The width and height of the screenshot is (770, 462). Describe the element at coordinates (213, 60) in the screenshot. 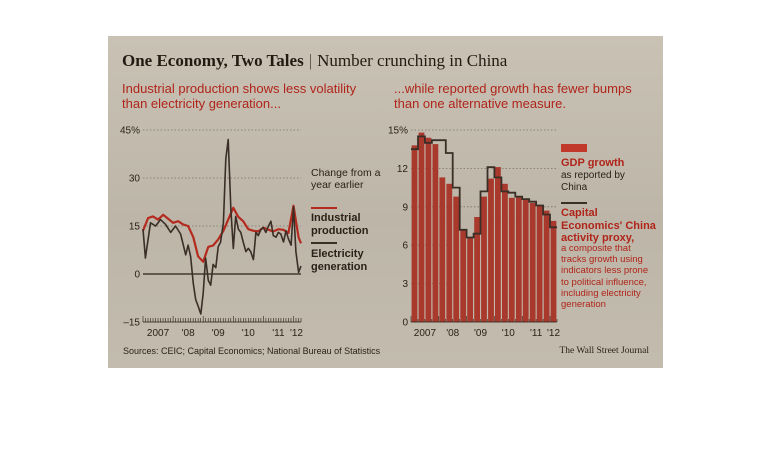

I see `chart-title: One Economy, Two Tales` at that location.